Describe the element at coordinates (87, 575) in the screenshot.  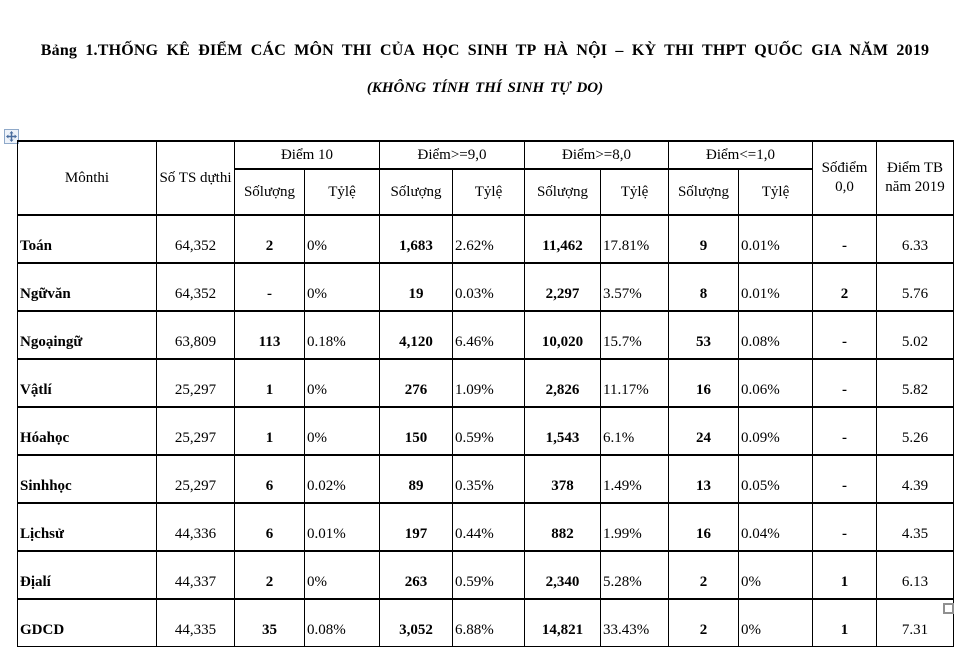
I see `table-cell: Địalí` at that location.